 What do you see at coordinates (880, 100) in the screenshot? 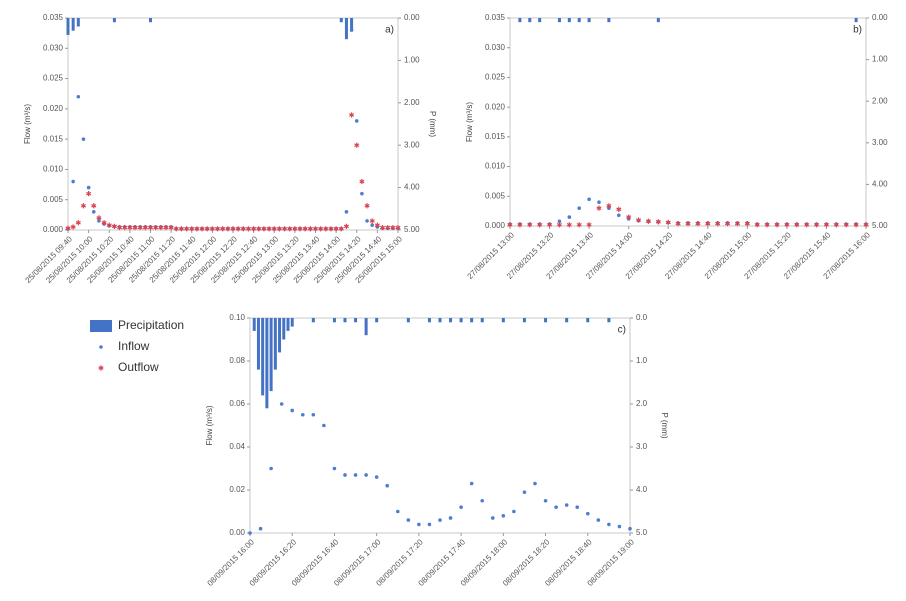
I see `y2-tick-label: 2.00` at bounding box center [880, 100].